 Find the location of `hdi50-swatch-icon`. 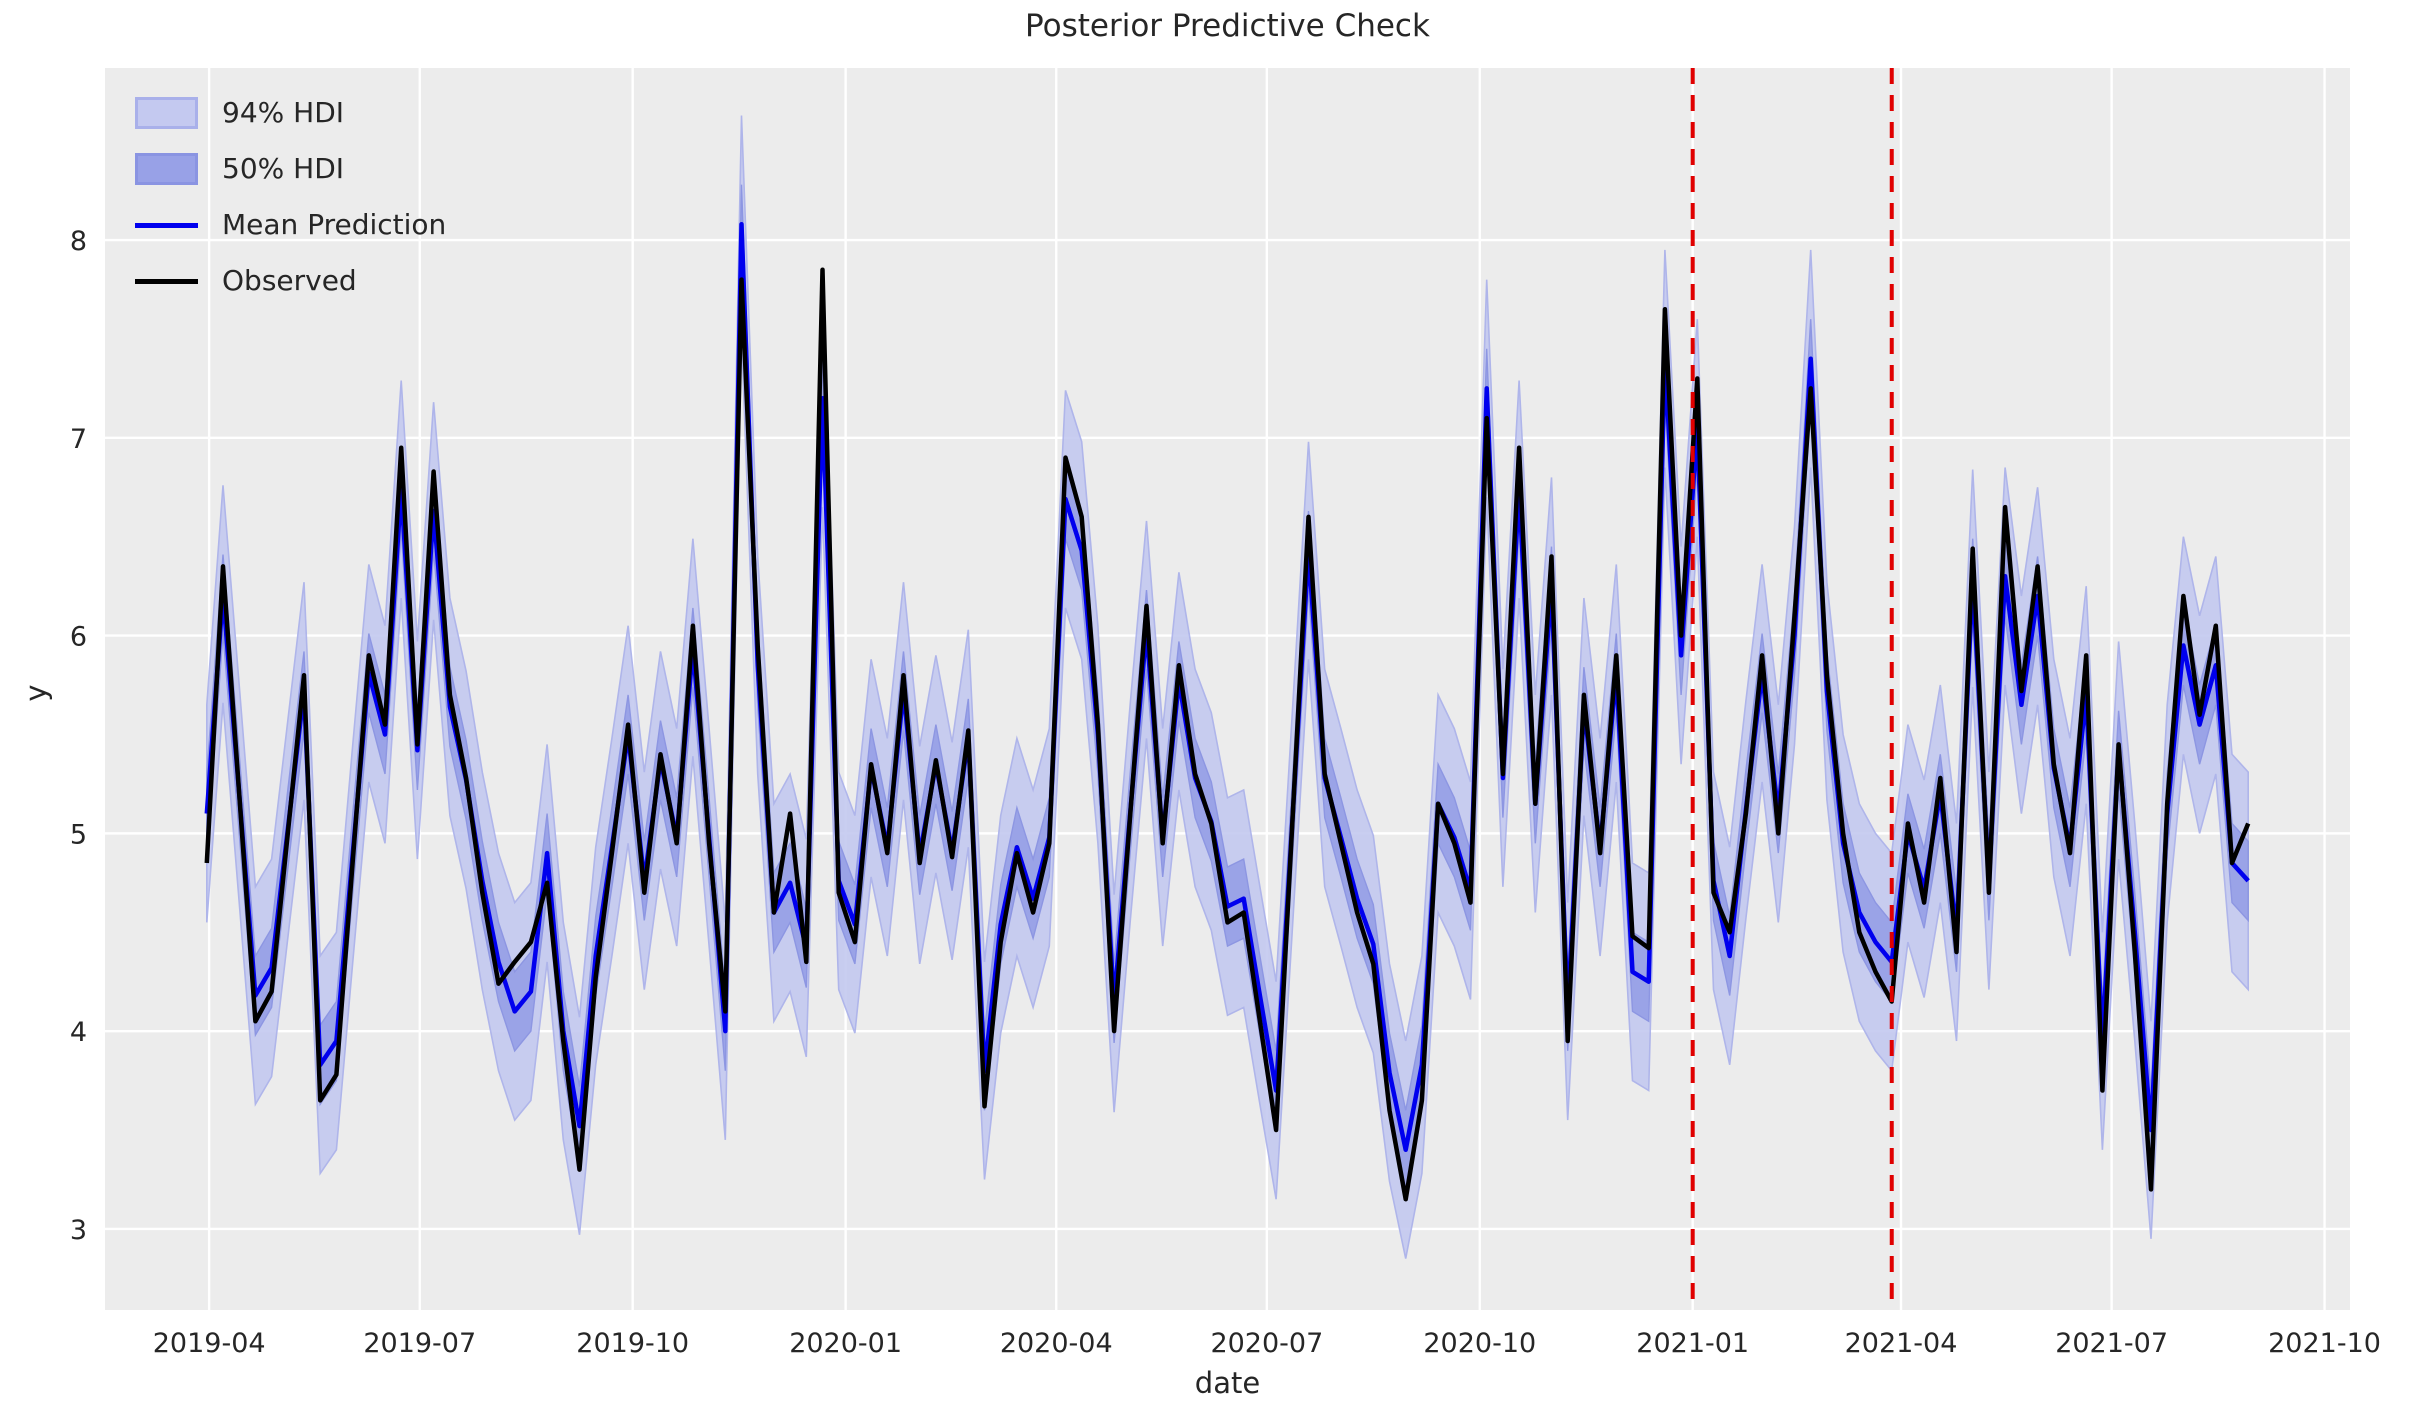

hdi50-swatch-icon is located at coordinates (166, 169).